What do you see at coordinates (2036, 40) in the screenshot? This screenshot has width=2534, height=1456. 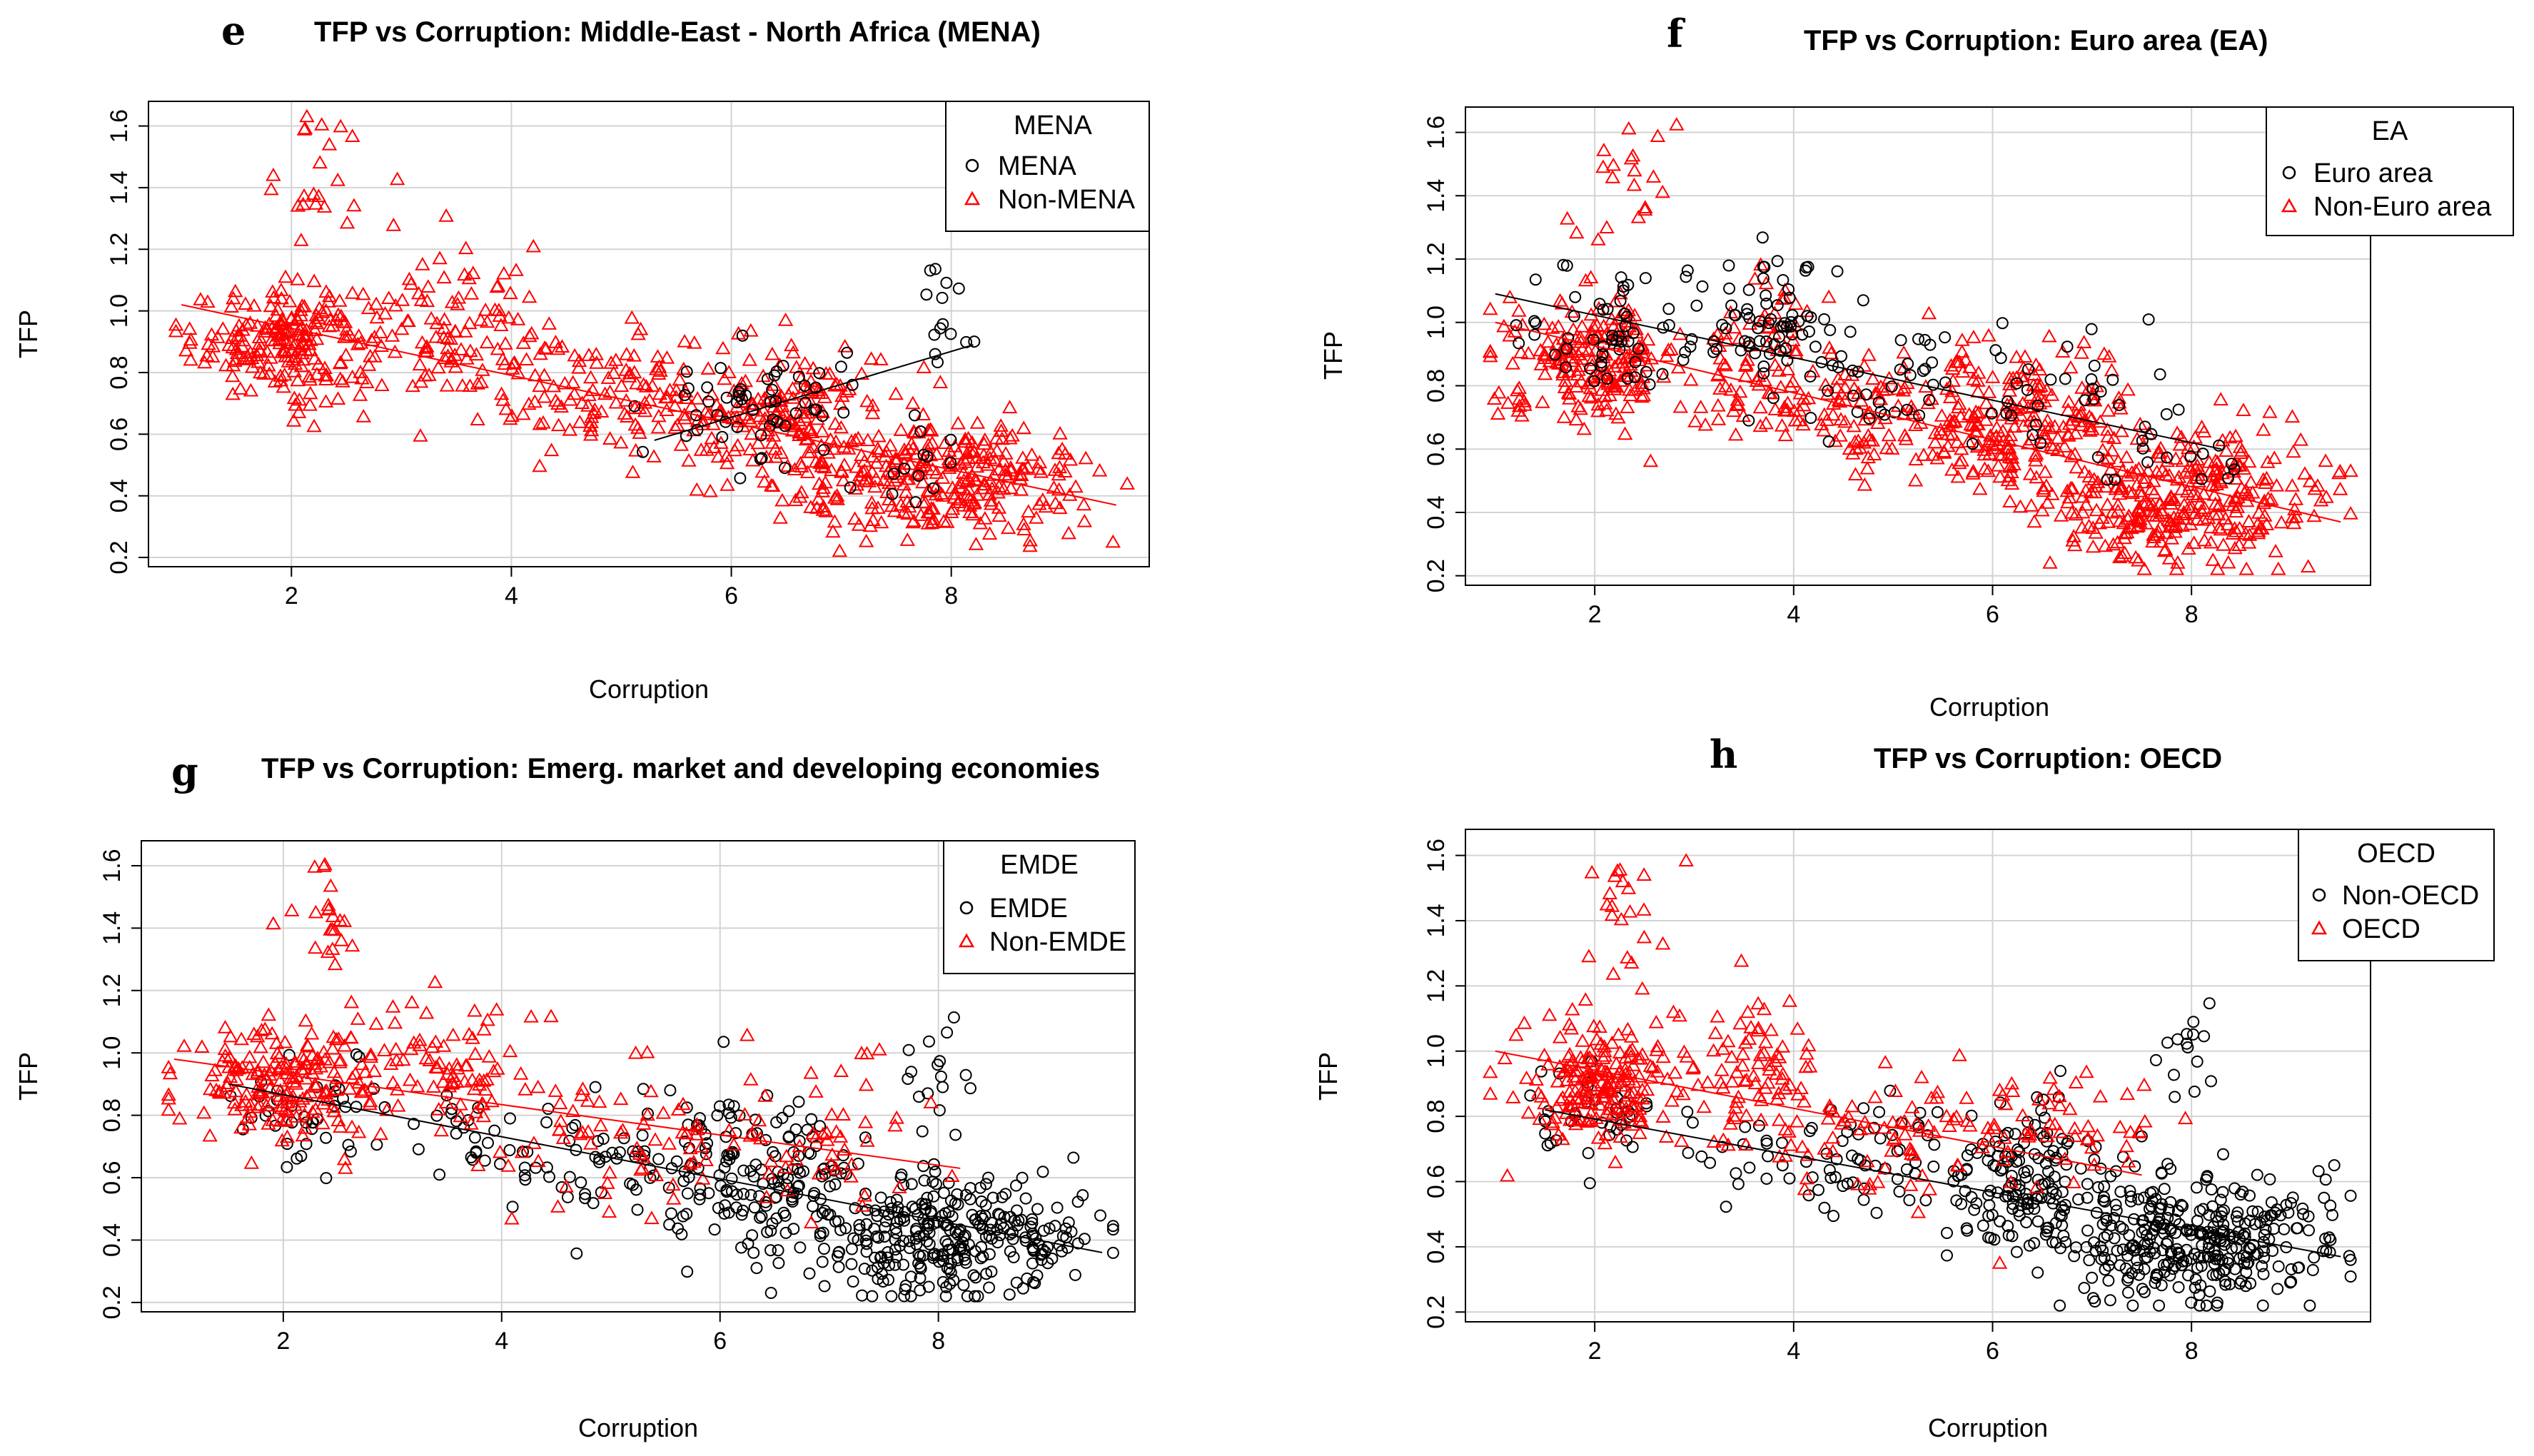 I see `chart-title: TFP vs Corruption: Euro area (EA)` at bounding box center [2036, 40].